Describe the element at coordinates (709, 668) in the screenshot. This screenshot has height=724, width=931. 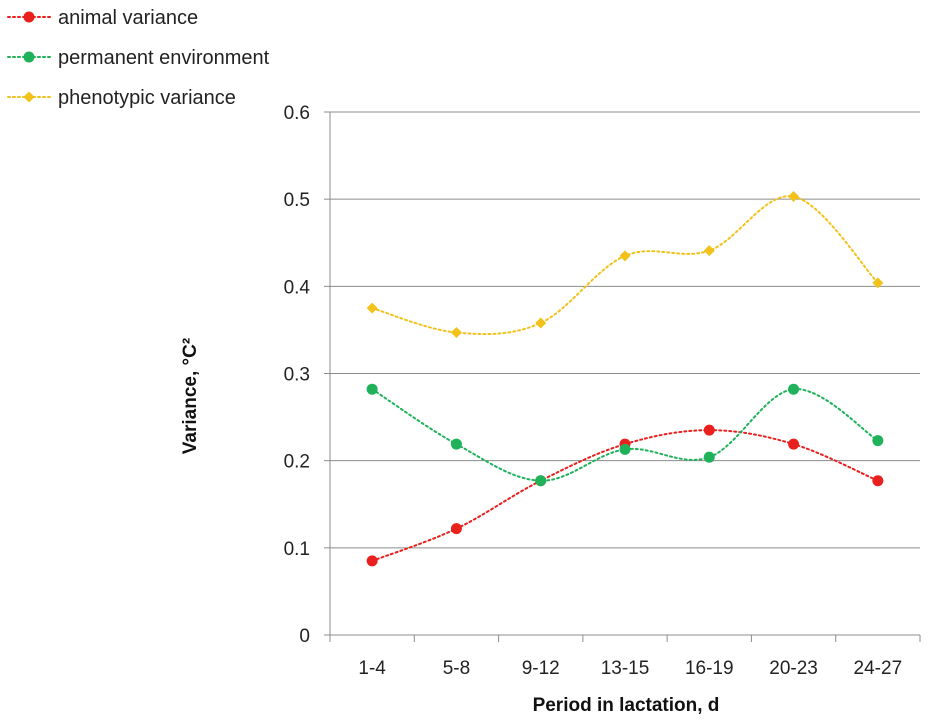
I see `x-tick-label: 16-19` at that location.